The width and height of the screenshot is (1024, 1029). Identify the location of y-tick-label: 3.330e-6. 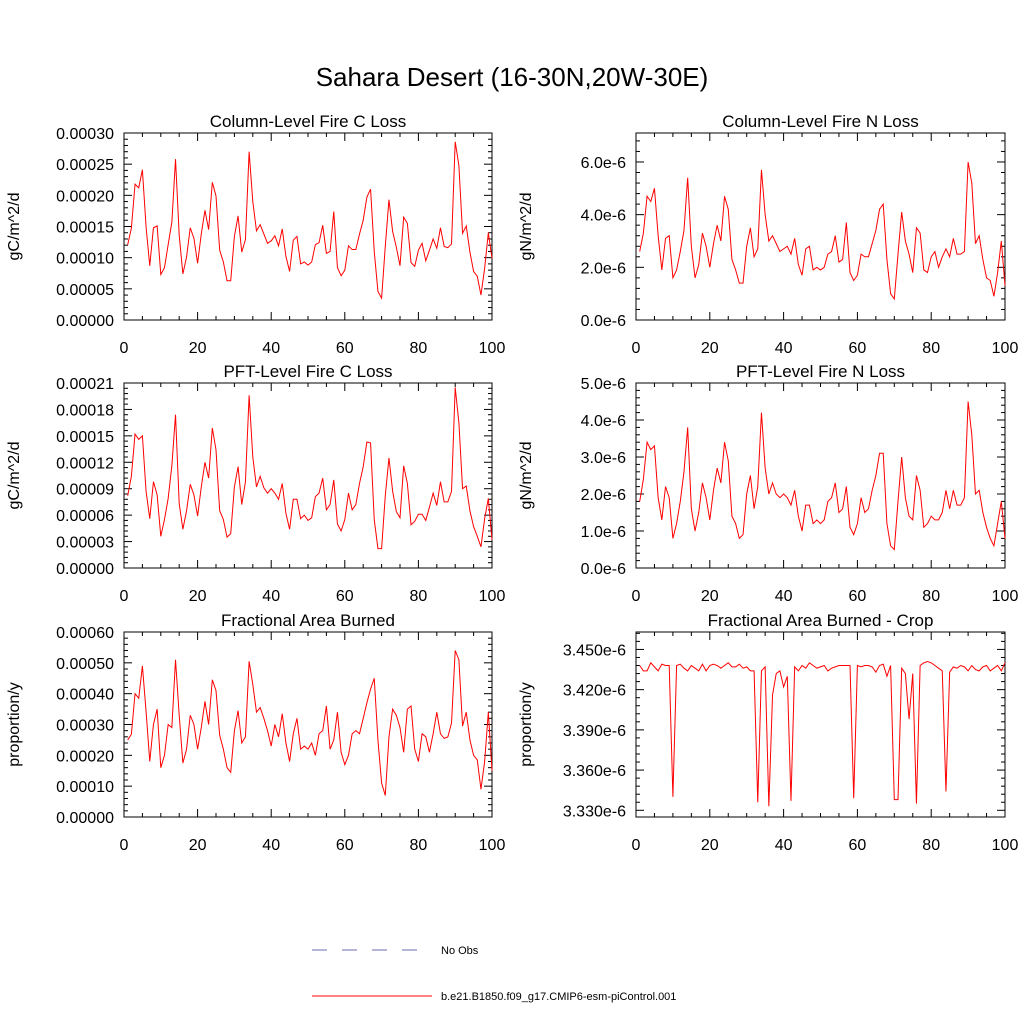
(594, 811).